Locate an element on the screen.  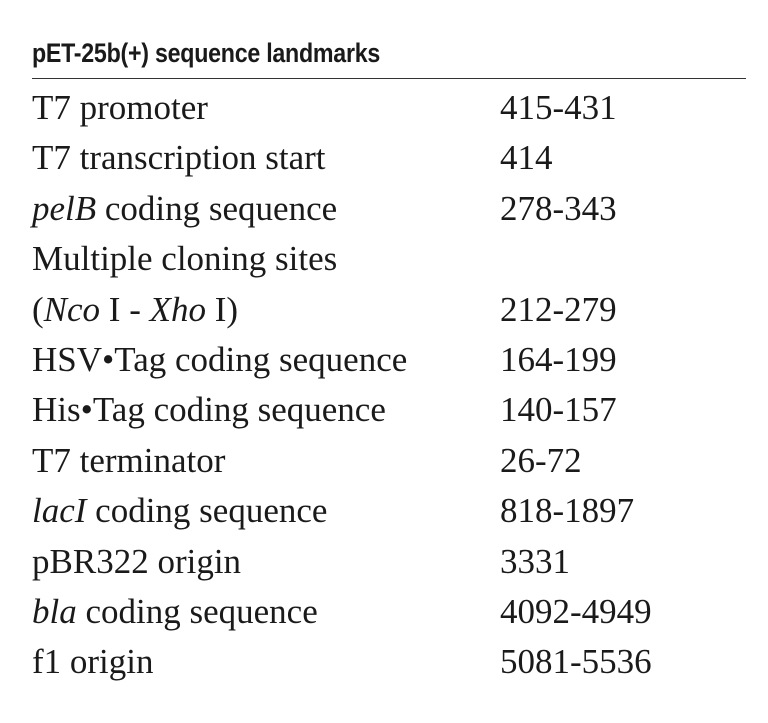
feature-name-segment: Multiple cloning sites is located at coordinates (185, 259).